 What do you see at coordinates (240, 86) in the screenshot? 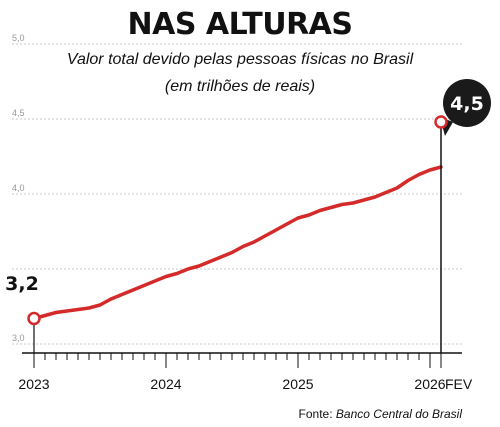
I see `chart-subtitle-line-2: (em trilhões de reais)` at bounding box center [240, 86].